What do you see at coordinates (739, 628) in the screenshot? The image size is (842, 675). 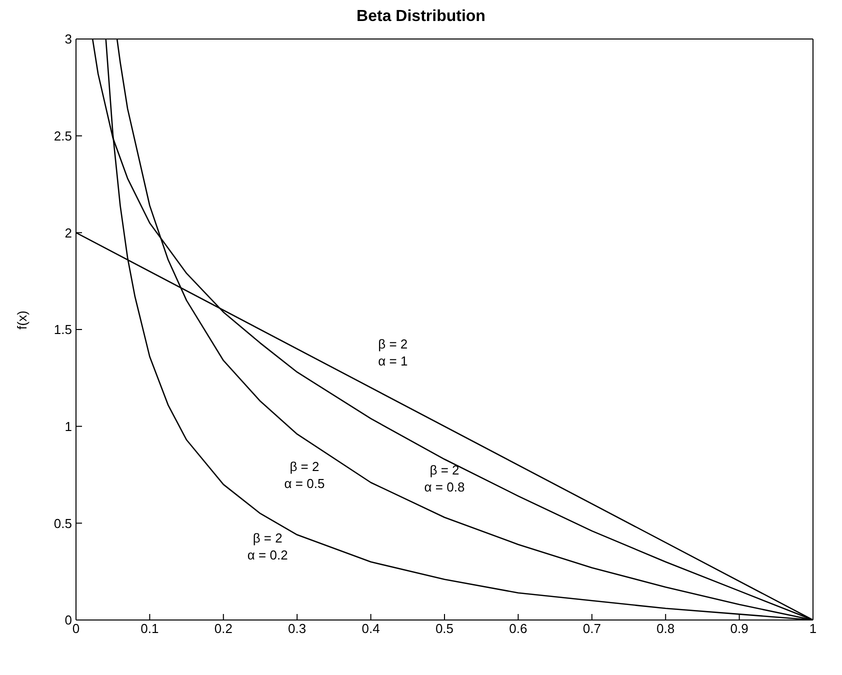 I see `x-tick-label: 0.9` at bounding box center [739, 628].